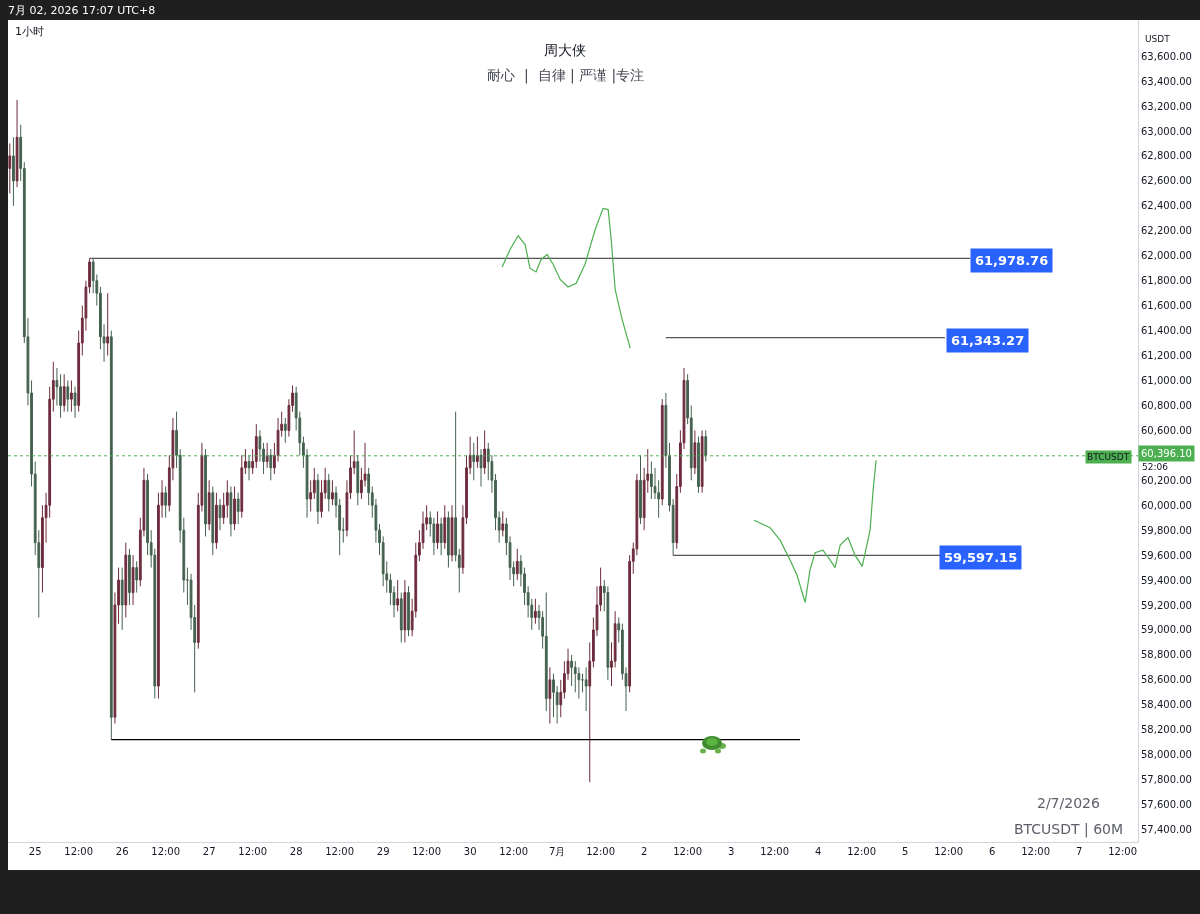 The image size is (1200, 914). What do you see at coordinates (566, 75) in the screenshot?
I see `text: 耐心 | 自律 | 严谨 |专注` at bounding box center [566, 75].